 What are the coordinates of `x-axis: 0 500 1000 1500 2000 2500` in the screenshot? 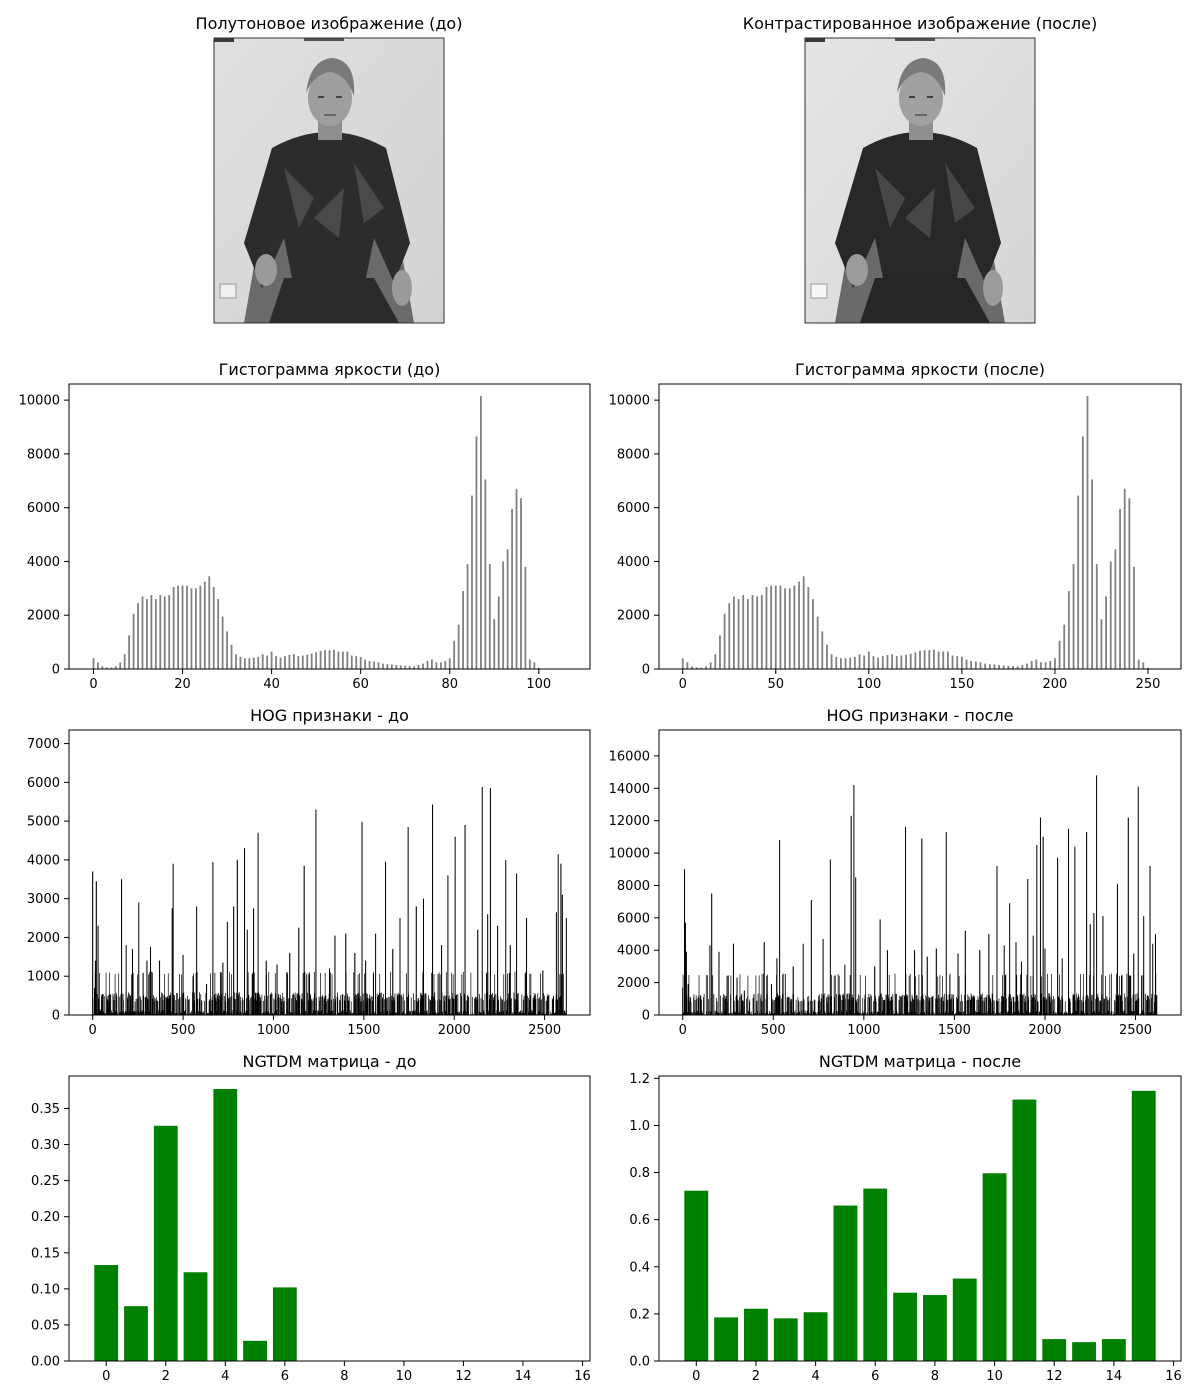 It's located at (915, 1026).